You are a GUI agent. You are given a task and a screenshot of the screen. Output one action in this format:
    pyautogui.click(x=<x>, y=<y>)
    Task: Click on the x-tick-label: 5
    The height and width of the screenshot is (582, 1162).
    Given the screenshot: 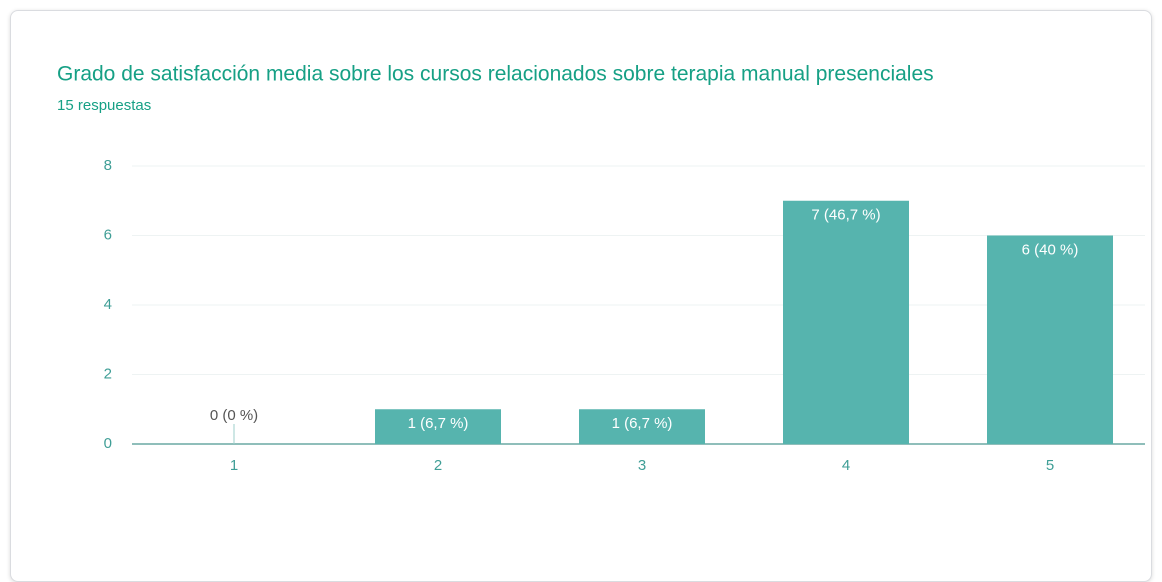 What is the action you would take?
    pyautogui.click(x=1050, y=465)
    